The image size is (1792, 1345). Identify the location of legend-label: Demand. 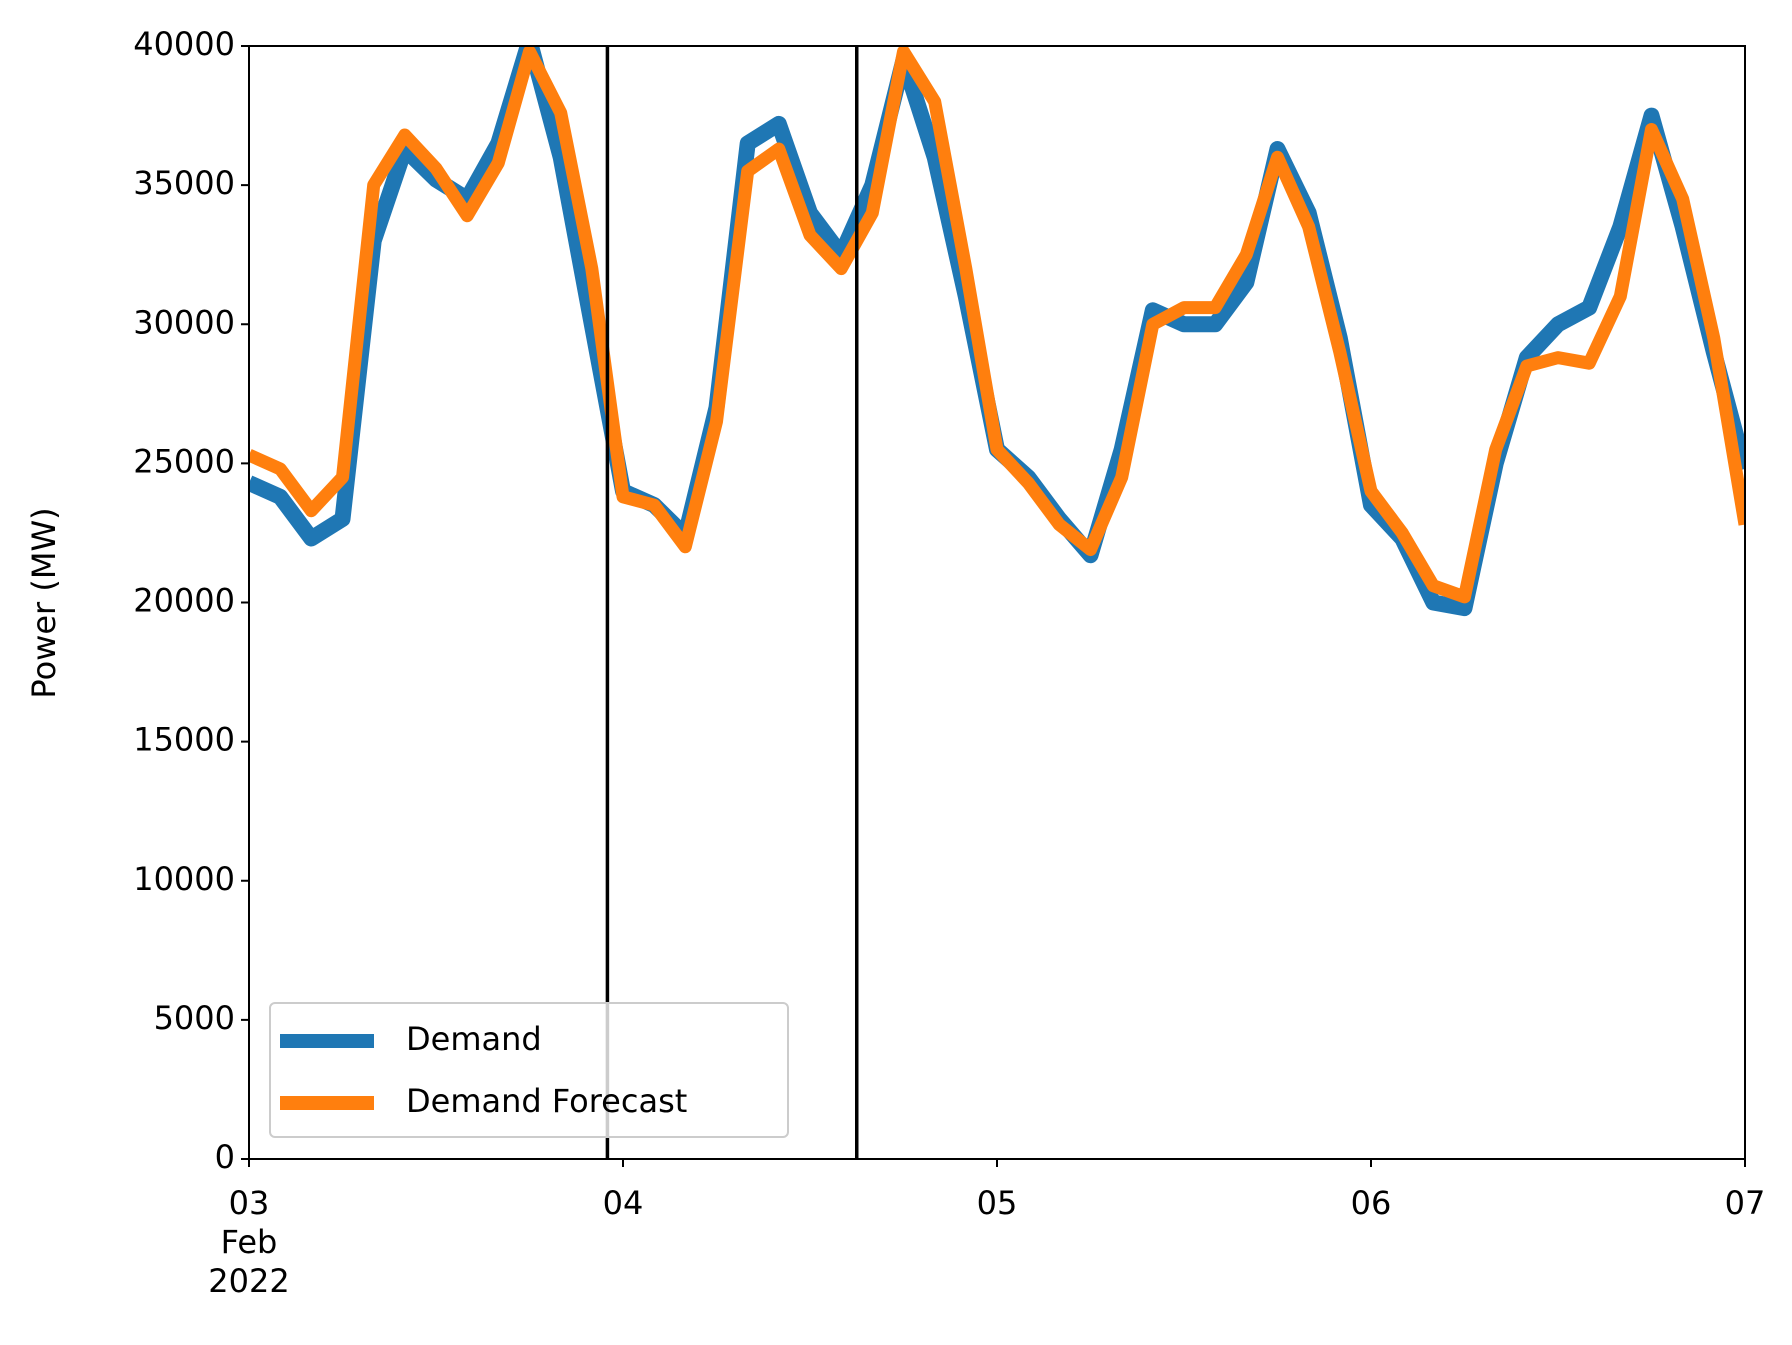
(474, 1039).